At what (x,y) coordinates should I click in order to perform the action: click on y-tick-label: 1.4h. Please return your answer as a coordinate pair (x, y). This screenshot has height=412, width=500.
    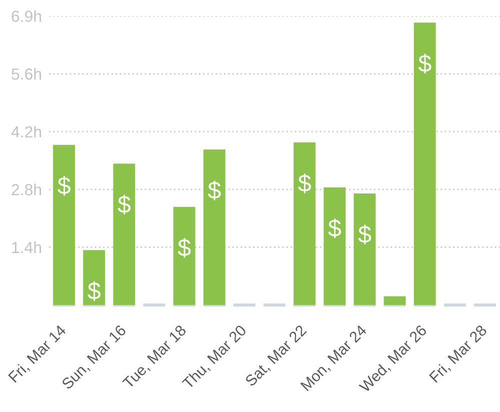
    Looking at the image, I should click on (27, 247).